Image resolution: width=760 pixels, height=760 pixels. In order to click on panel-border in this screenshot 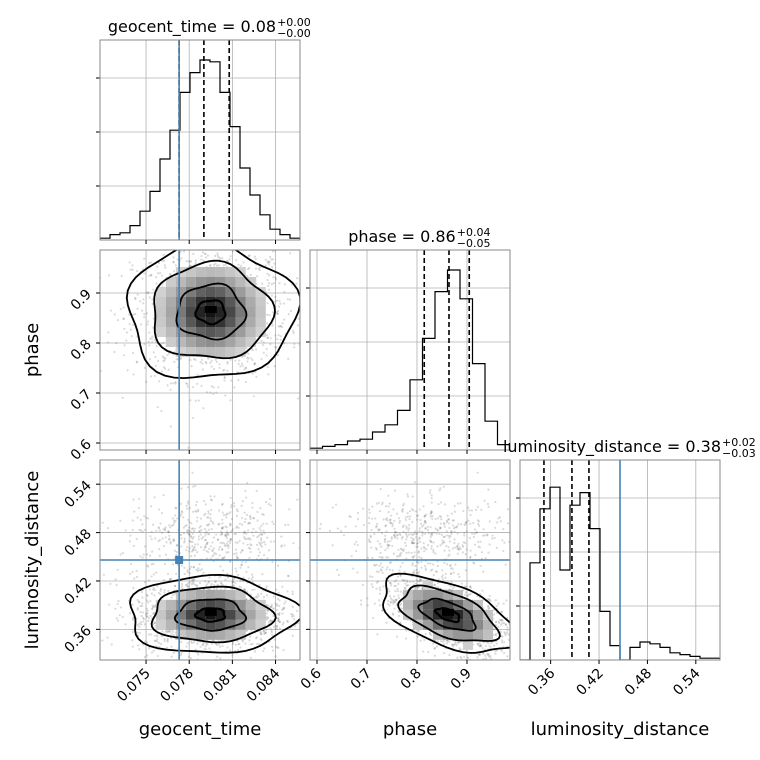, I will do `click(410, 350)`.